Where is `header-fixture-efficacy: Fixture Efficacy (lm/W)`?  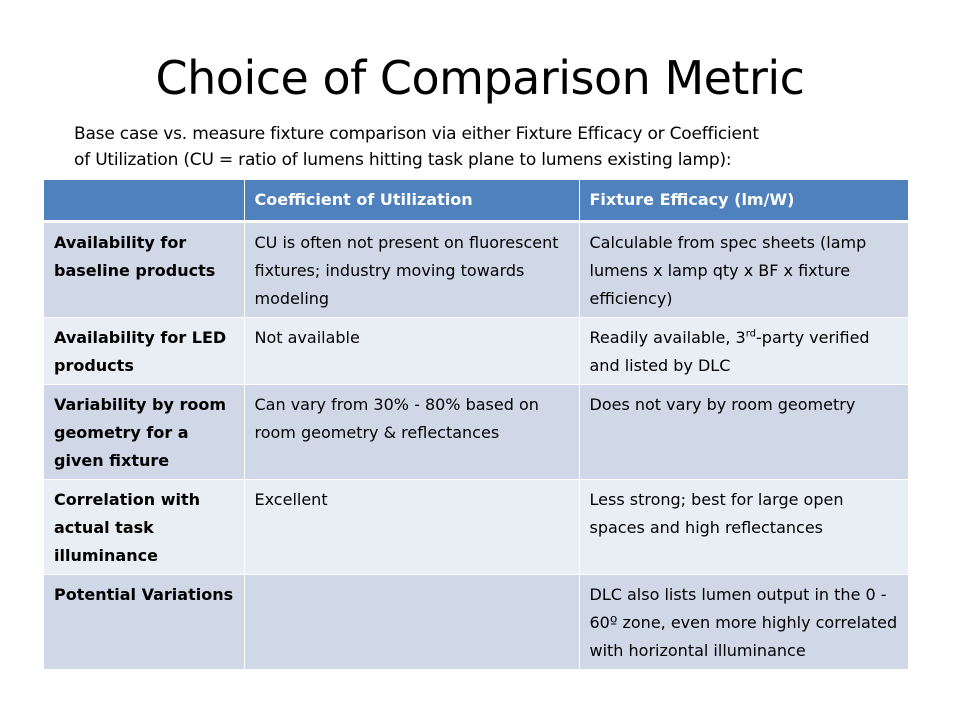 header-fixture-efficacy: Fixture Efficacy (lm/W) is located at coordinates (744, 201).